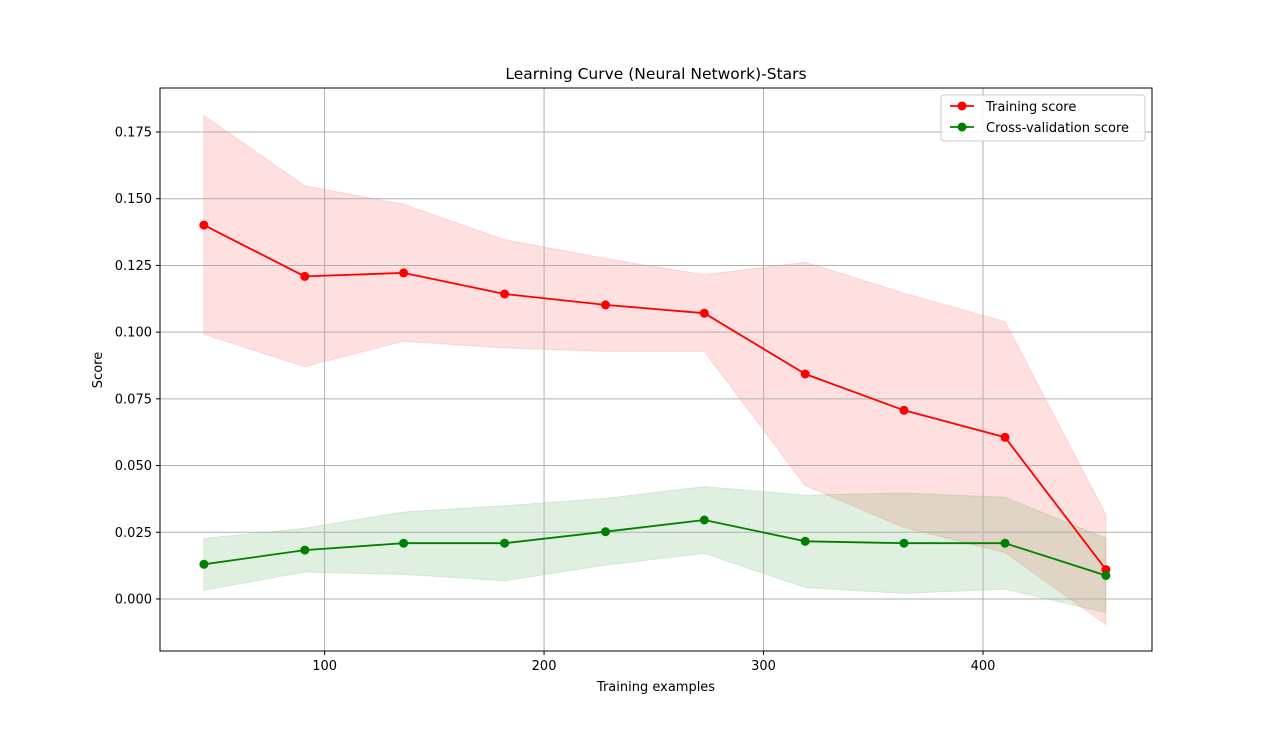 The image size is (1280, 731). Describe the element at coordinates (1057, 128) in the screenshot. I see `legend-label-cv: Cross-validation score` at that location.